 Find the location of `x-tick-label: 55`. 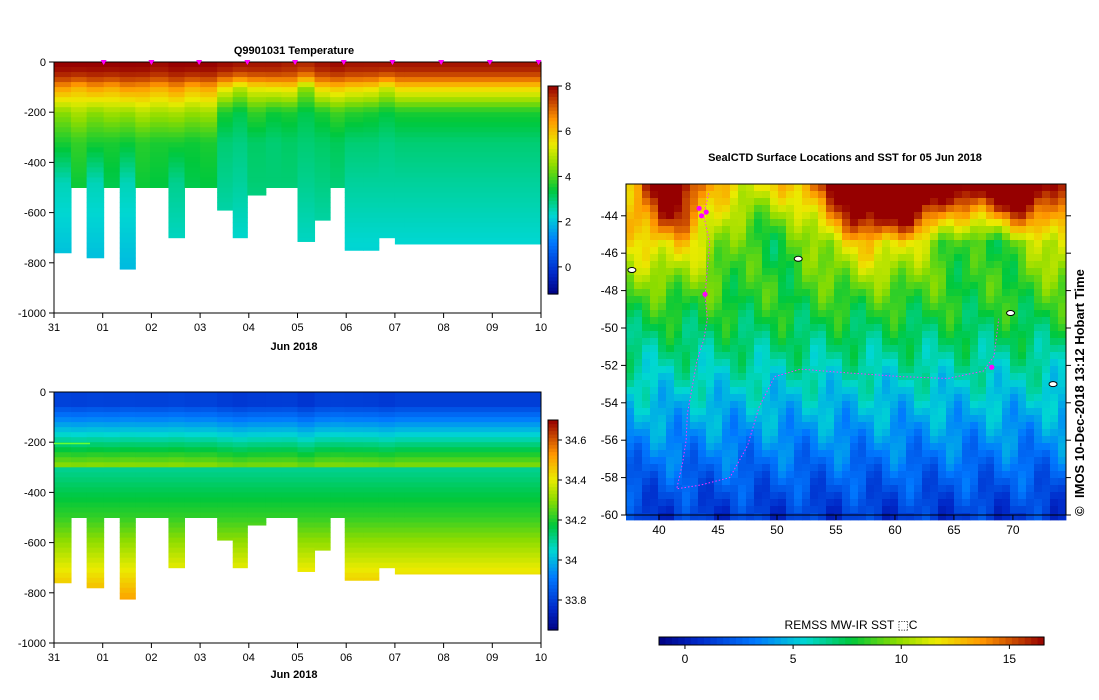

x-tick-label: 55 is located at coordinates (836, 530).